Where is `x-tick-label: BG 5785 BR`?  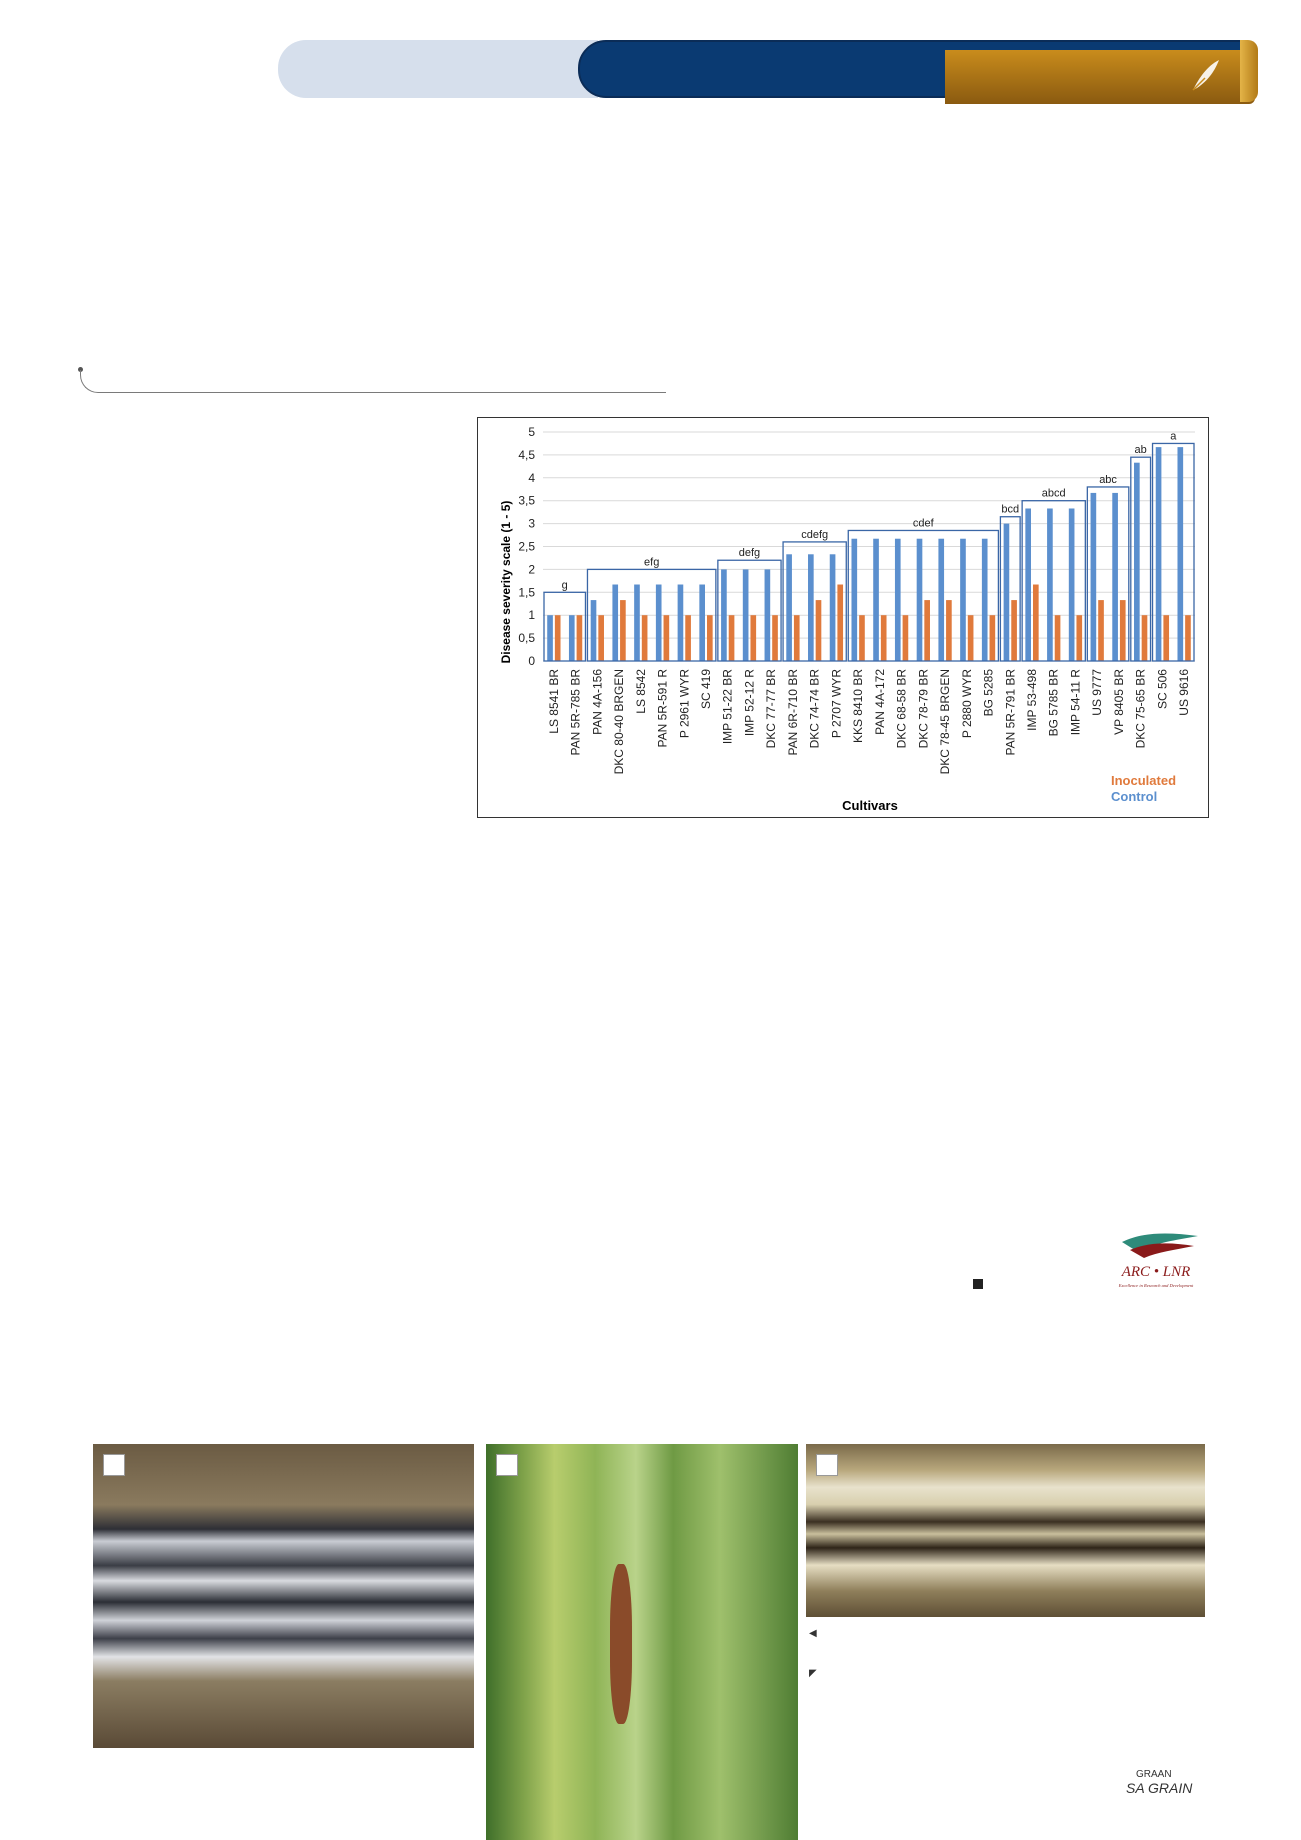 x-tick-label: BG 5785 BR is located at coordinates (1054, 703).